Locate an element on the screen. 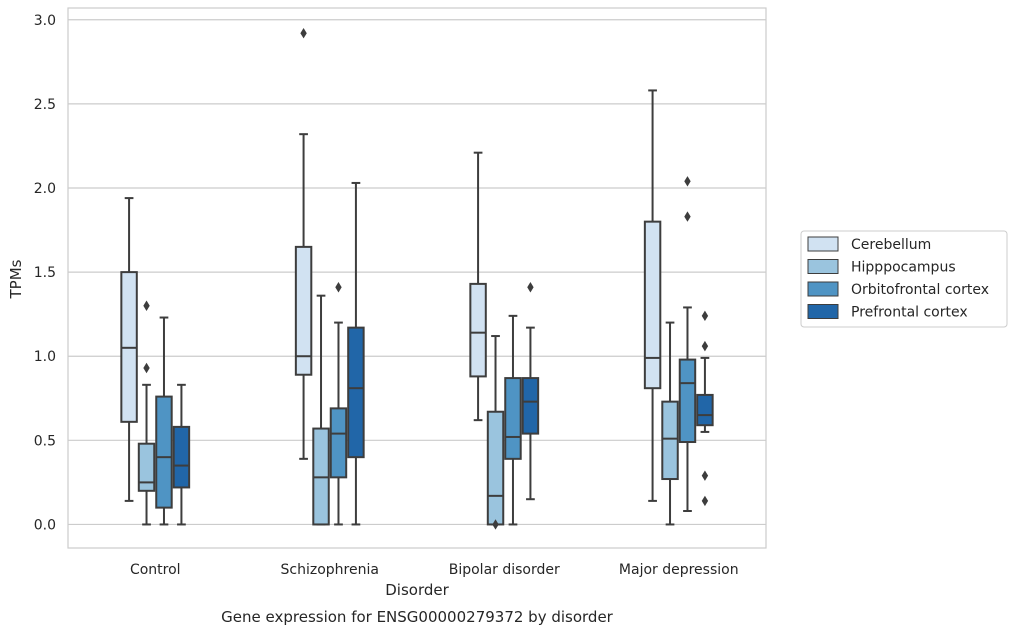 The height and width of the screenshot is (634, 1018). y-tick-label: 1.5 is located at coordinates (45, 273).